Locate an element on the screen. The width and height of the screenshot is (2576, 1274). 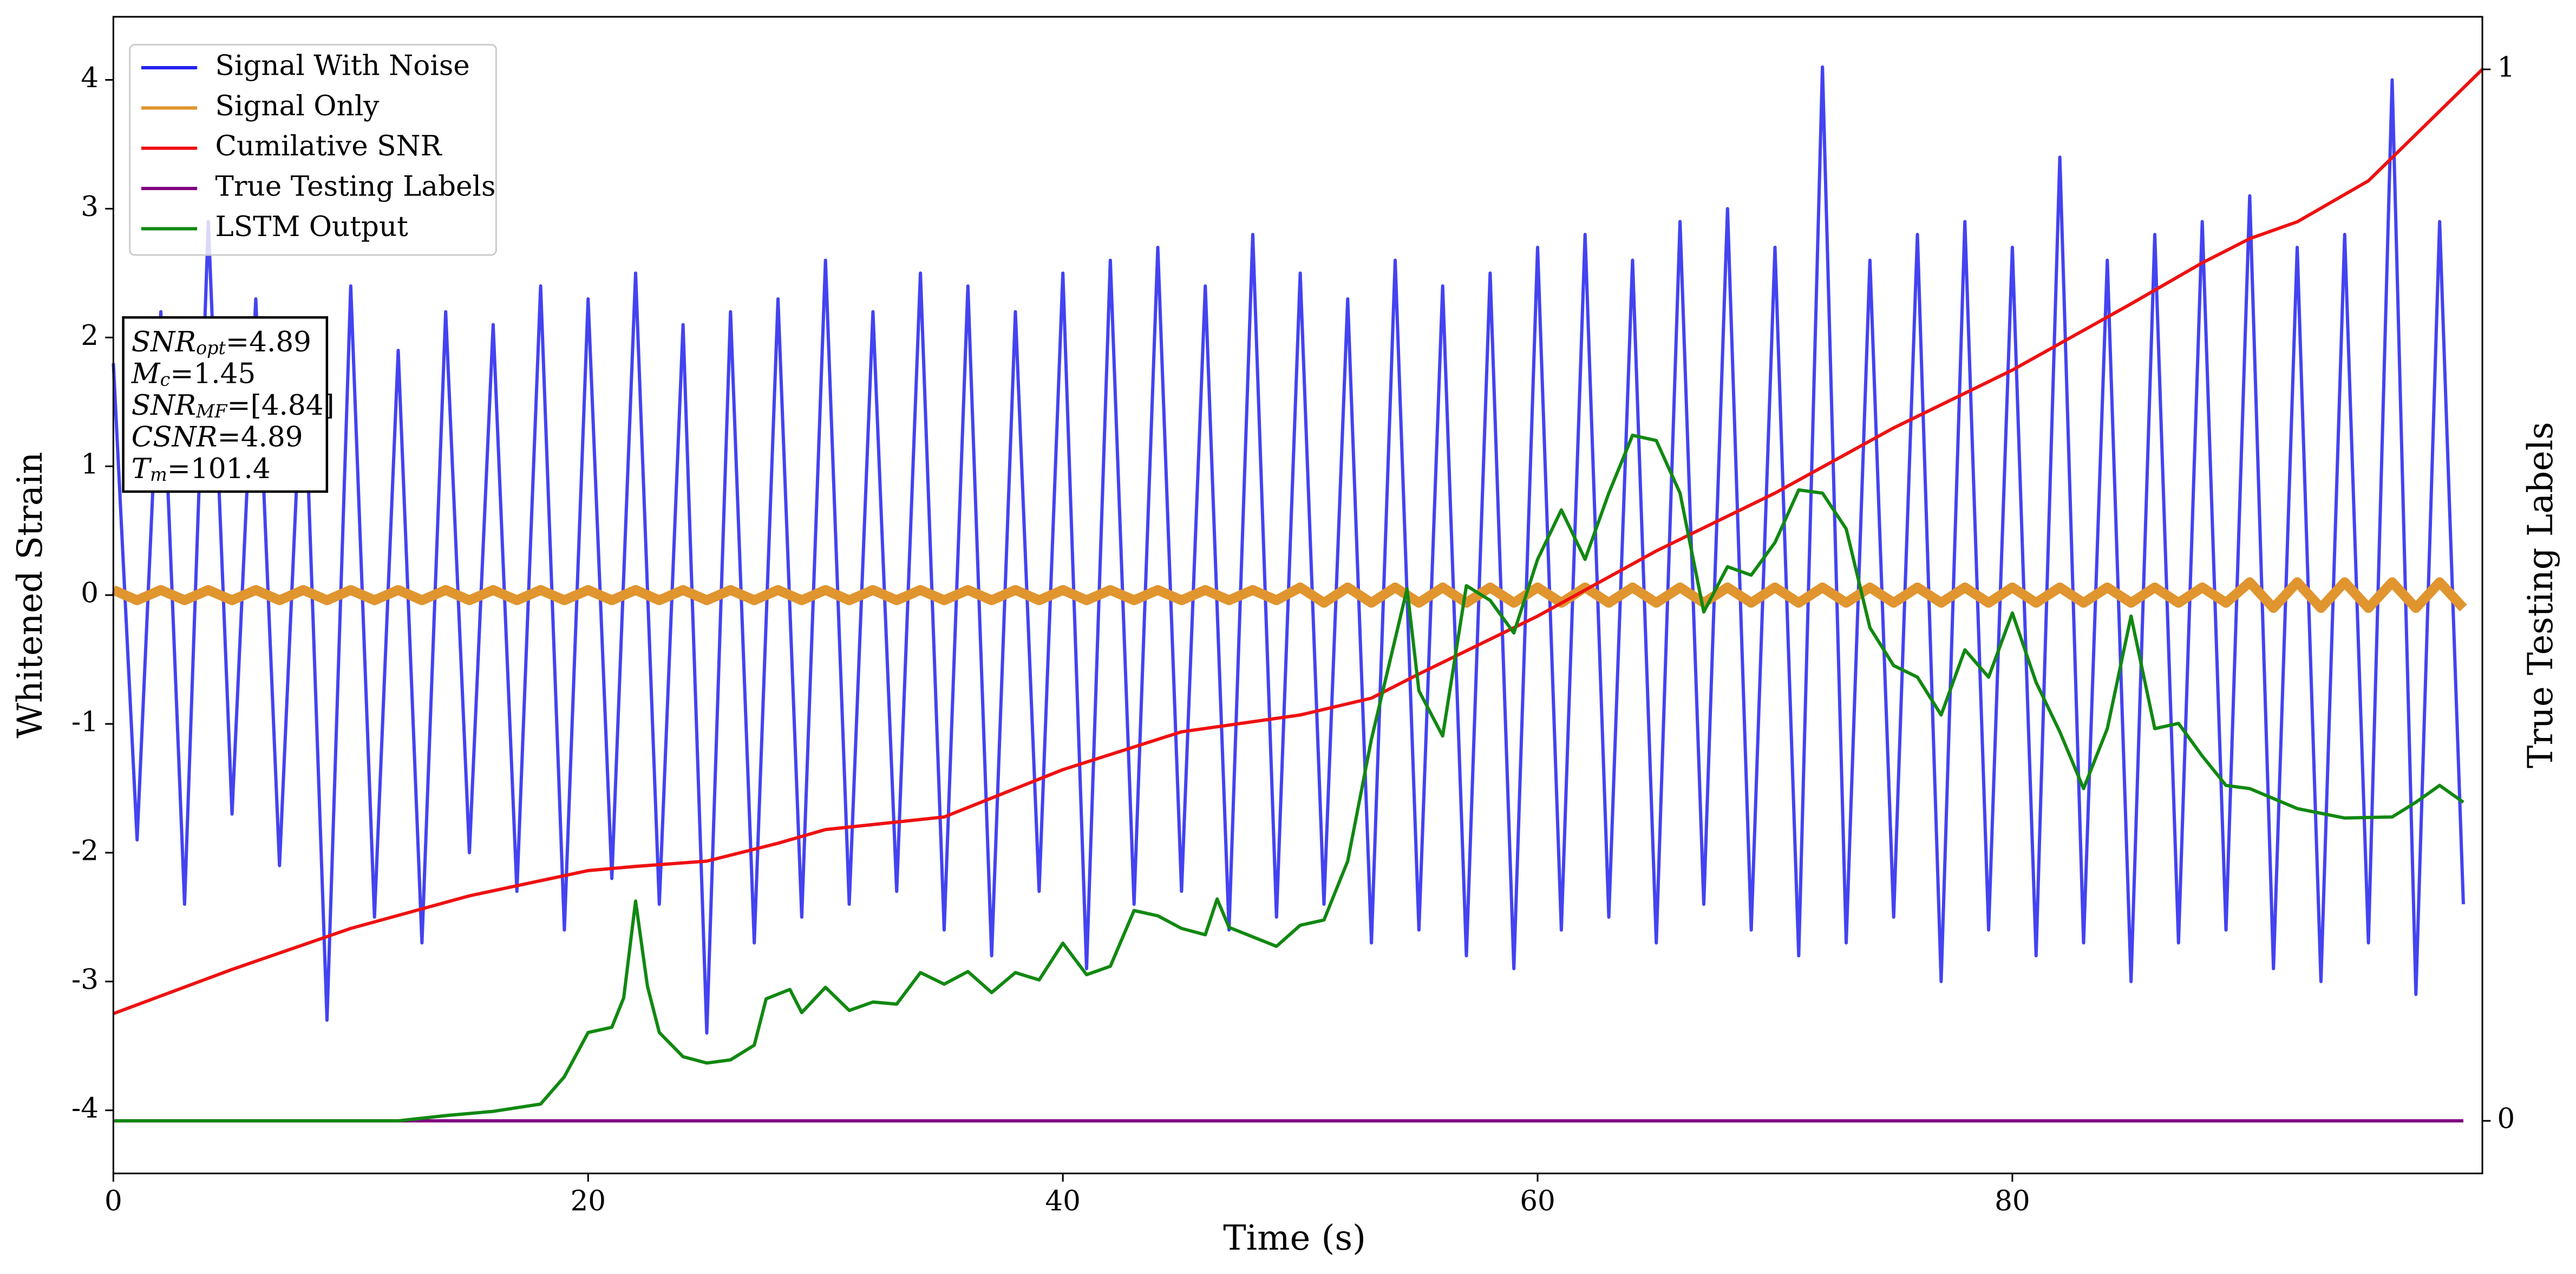
annotation-sub: opt is located at coordinates (211, 347).